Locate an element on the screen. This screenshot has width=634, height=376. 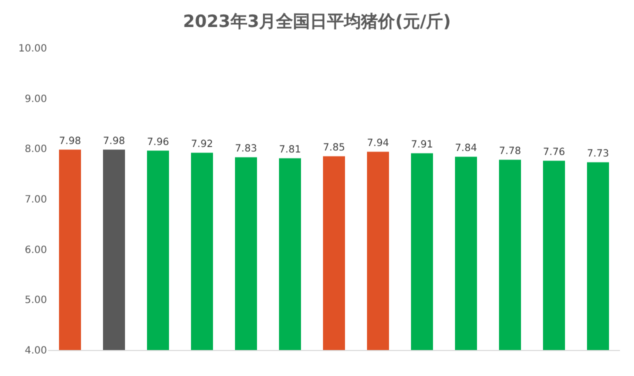
y-tick-label: 7.00 is located at coordinates (35, 200).